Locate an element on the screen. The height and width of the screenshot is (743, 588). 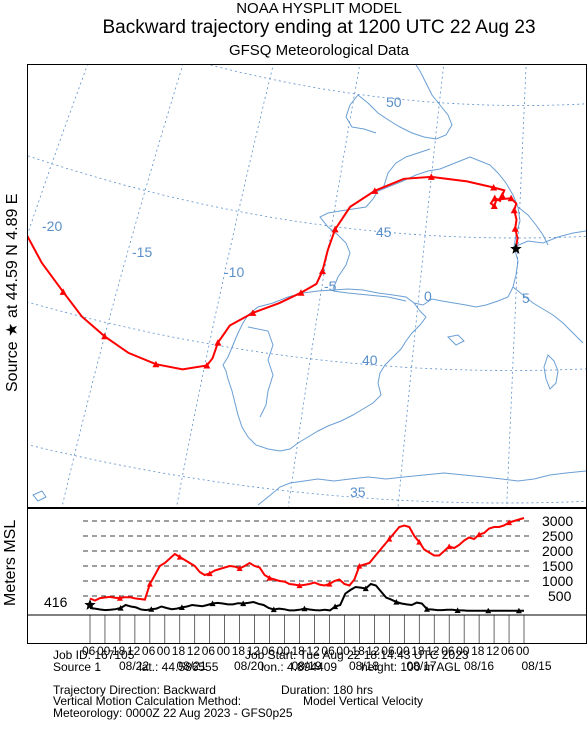
source-location-label: Source ★ at 44.59 N 4.89 E is located at coordinates (12, 293).